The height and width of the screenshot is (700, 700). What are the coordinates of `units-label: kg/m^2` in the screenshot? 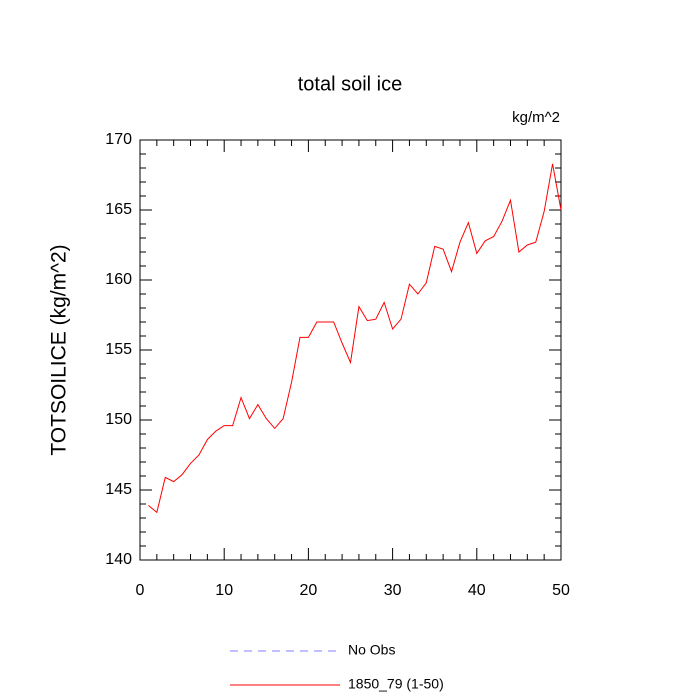 It's located at (536, 117).